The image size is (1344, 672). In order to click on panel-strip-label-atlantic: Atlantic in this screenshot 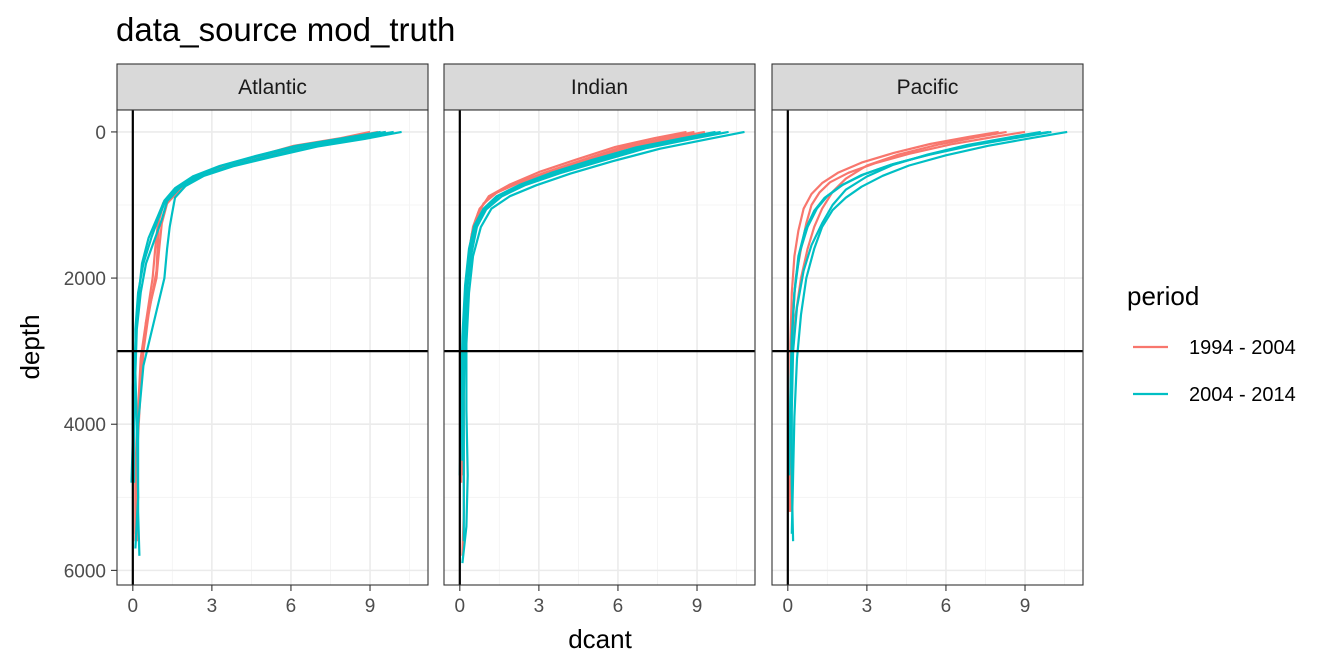, I will do `click(272, 87)`.